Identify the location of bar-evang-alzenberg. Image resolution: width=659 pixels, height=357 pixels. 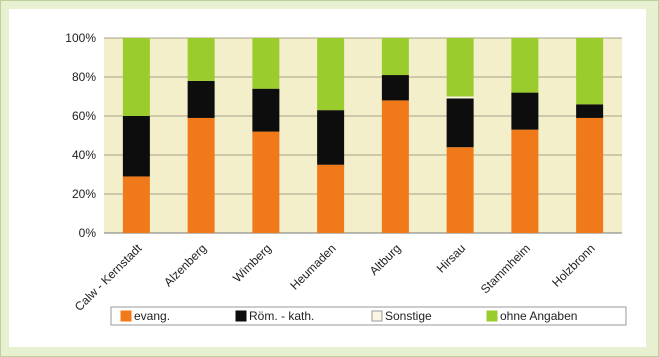
(201, 175).